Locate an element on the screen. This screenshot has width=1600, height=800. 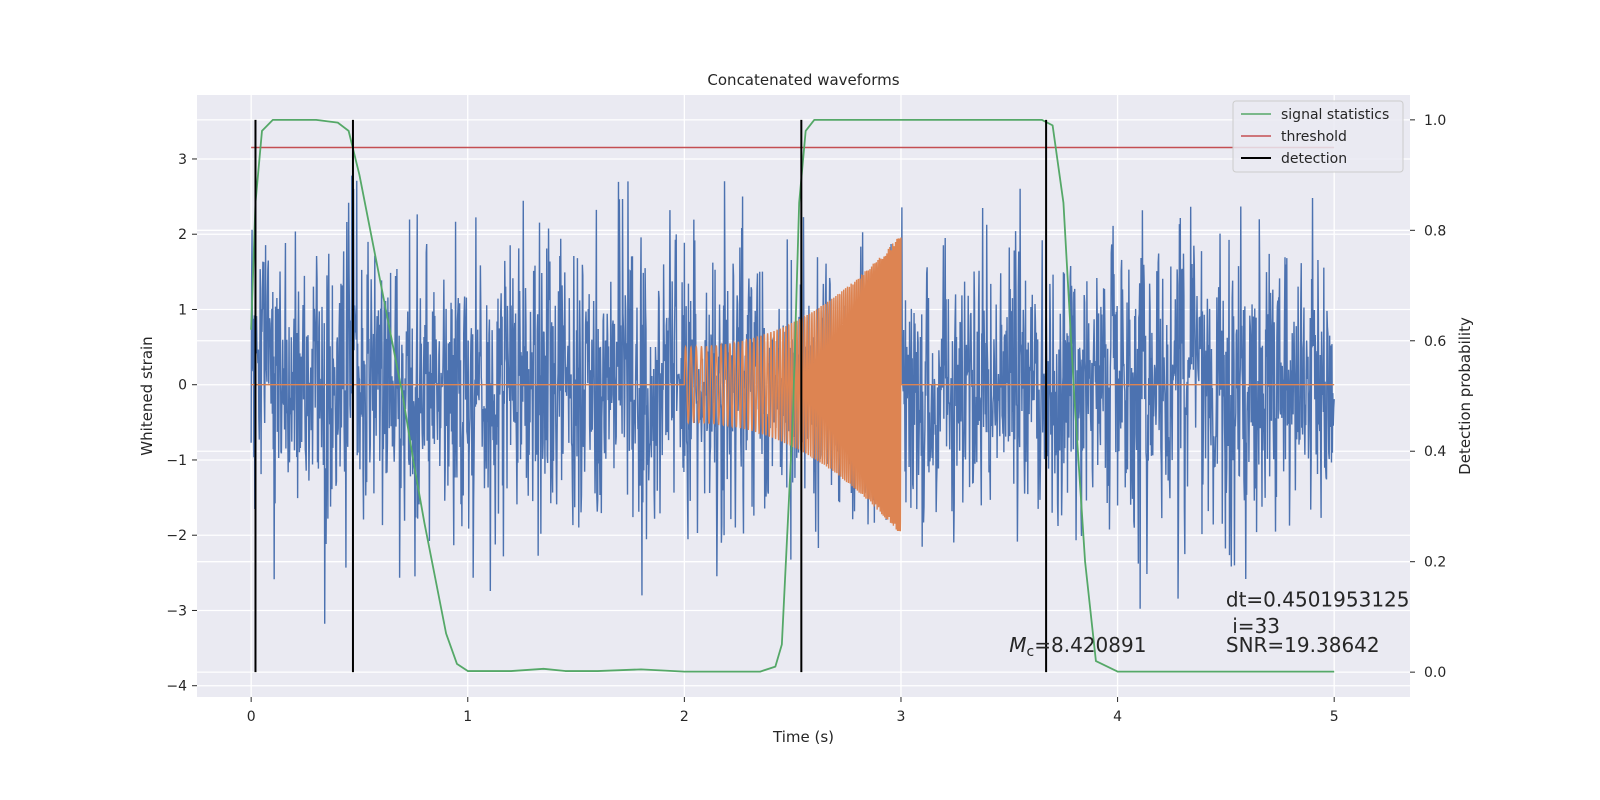
x-tick-label: 3 is located at coordinates (901, 717).